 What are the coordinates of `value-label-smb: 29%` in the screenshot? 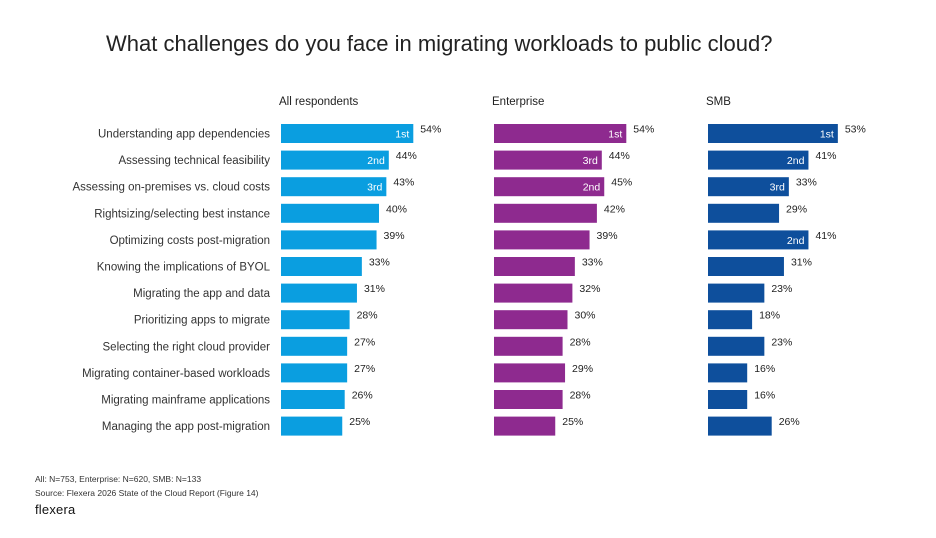 It's located at (796, 209).